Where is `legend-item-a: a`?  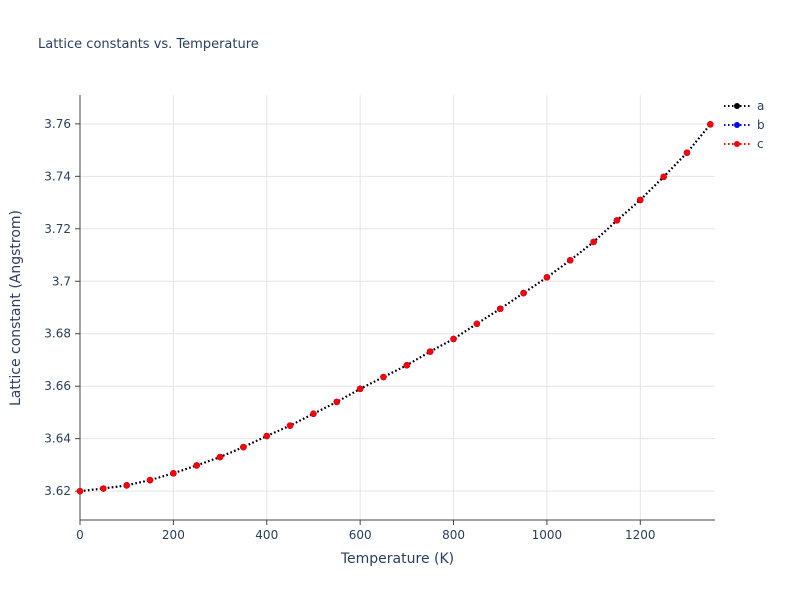
legend-item-a: a is located at coordinates (743, 106).